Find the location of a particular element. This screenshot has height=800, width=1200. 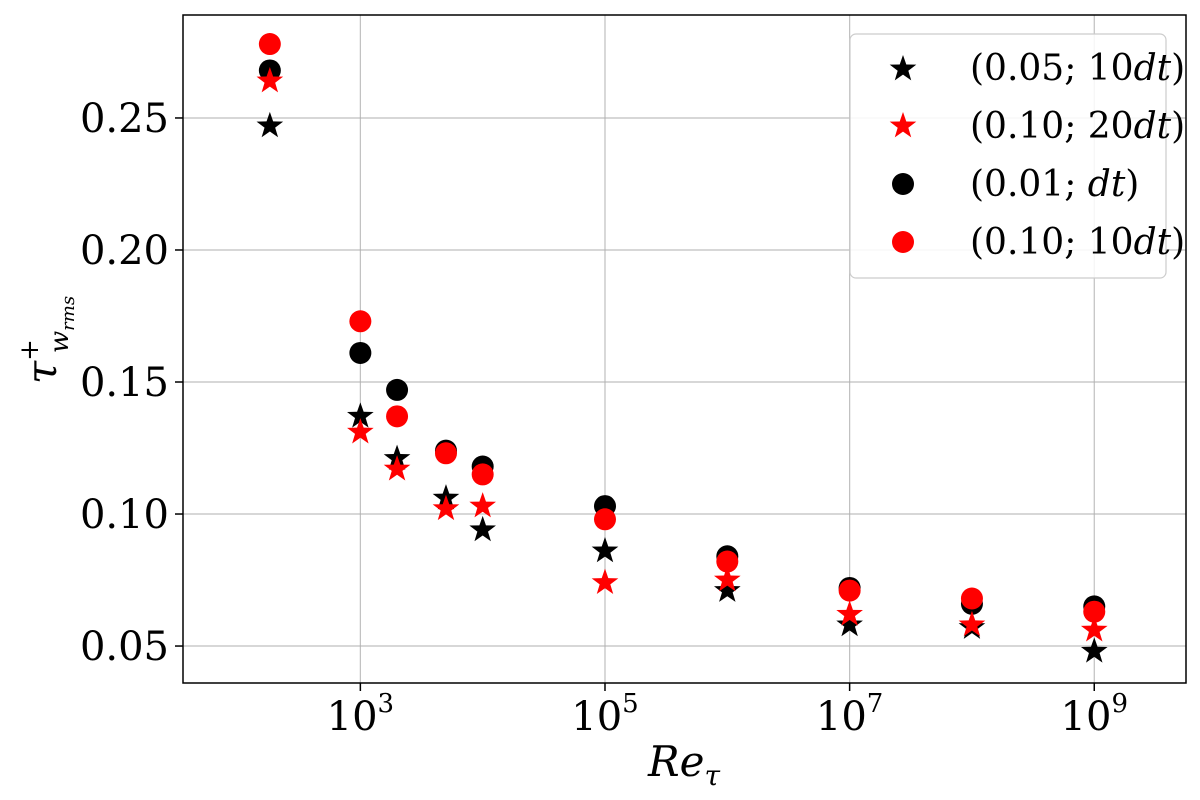

x-tick-label-1: 10⁵ is located at coordinates (604, 714).